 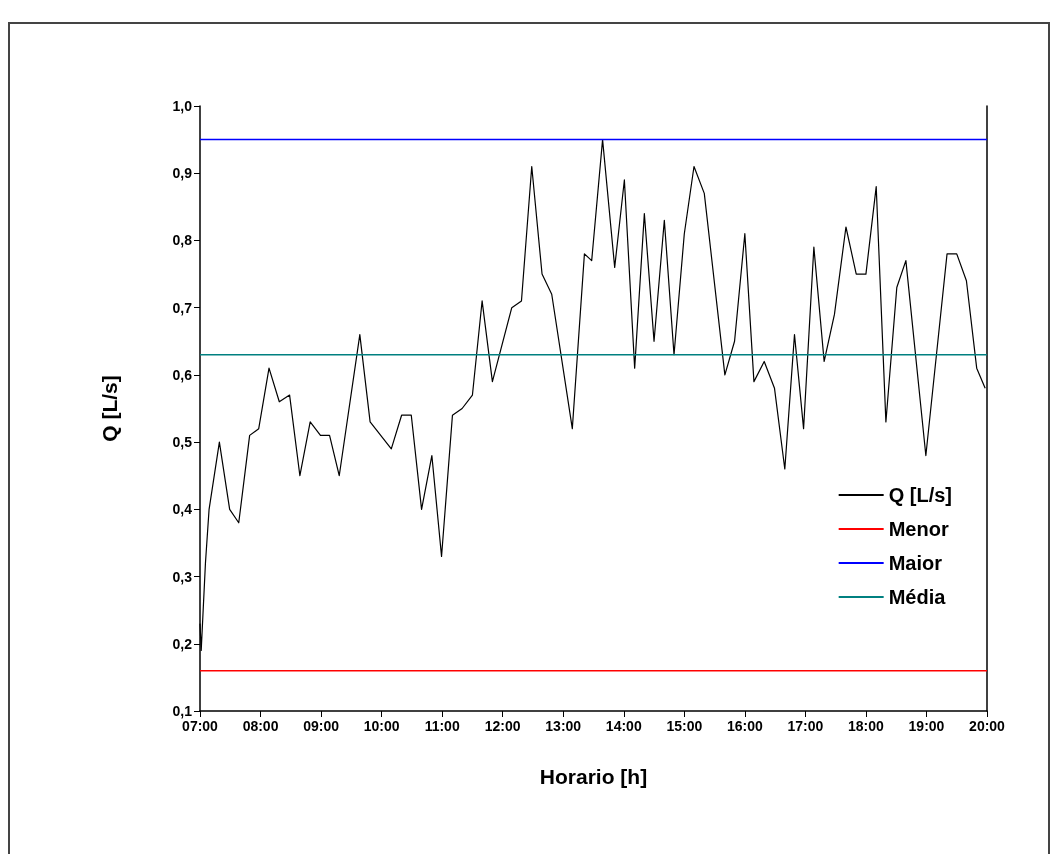 I want to click on legend-label: Maior, so click(x=915, y=563).